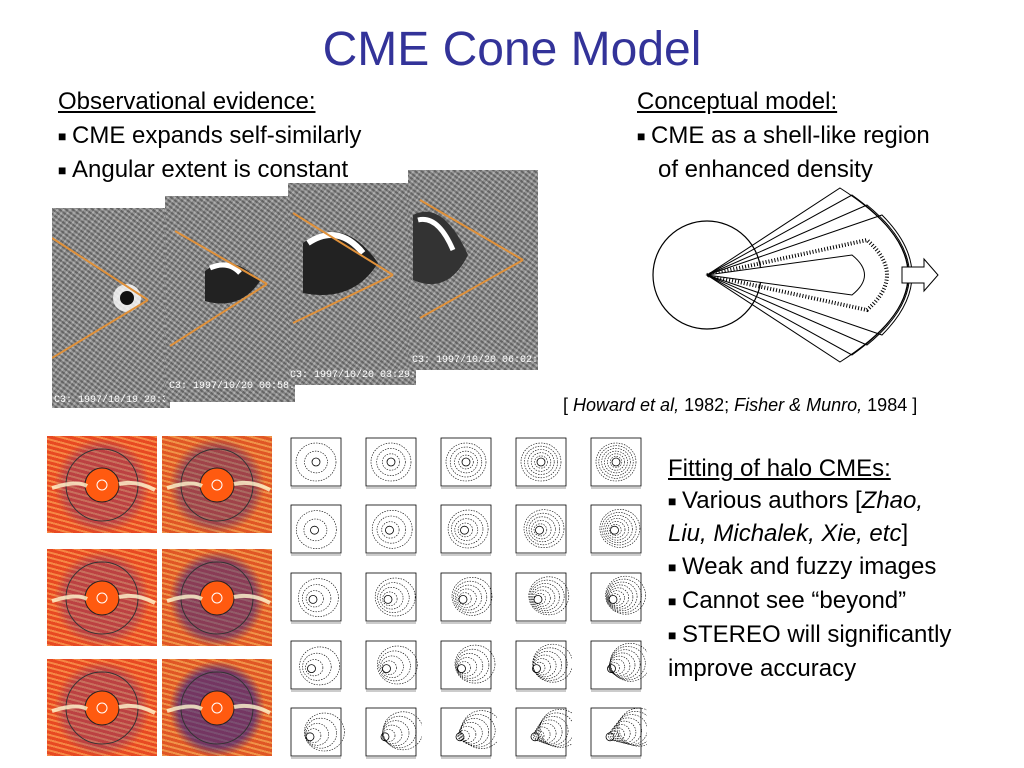 This screenshot has width=1024, height=768. What do you see at coordinates (790, 135) in the screenshot?
I see `bullet-text: CME as a shell-like region` at bounding box center [790, 135].